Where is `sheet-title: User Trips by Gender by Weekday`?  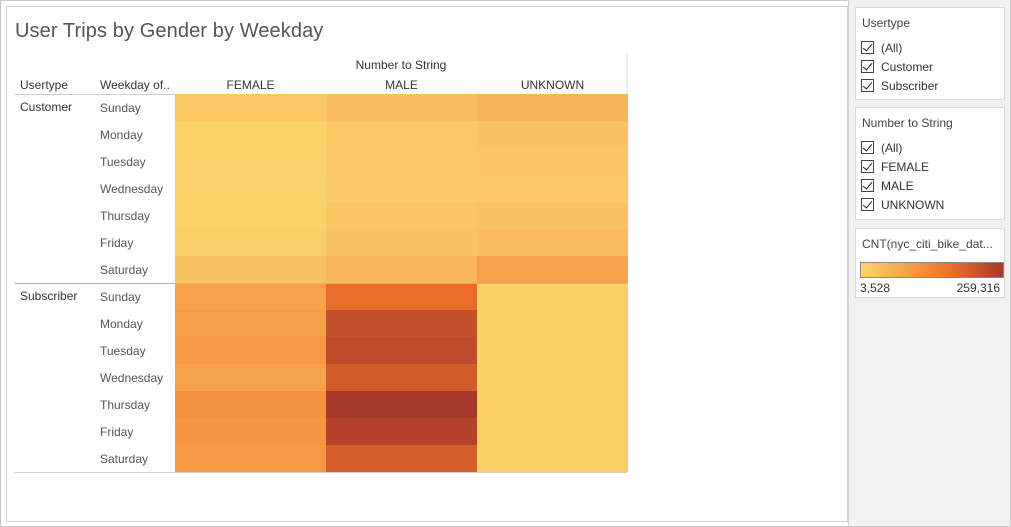
sheet-title: User Trips by Gender by Weekday is located at coordinates (169, 31).